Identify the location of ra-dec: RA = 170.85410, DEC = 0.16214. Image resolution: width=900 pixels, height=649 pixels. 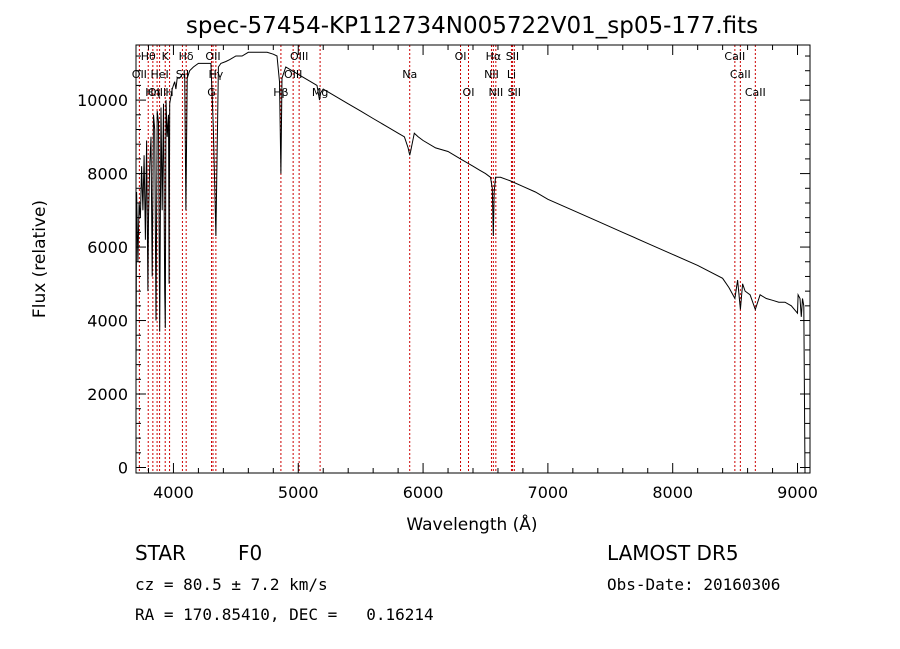
(284, 614).